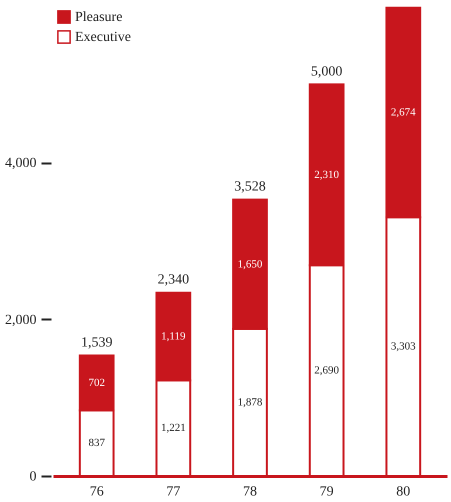 The image size is (451, 502). Describe the element at coordinates (103, 37) in the screenshot. I see `legend-label: Executive` at that location.